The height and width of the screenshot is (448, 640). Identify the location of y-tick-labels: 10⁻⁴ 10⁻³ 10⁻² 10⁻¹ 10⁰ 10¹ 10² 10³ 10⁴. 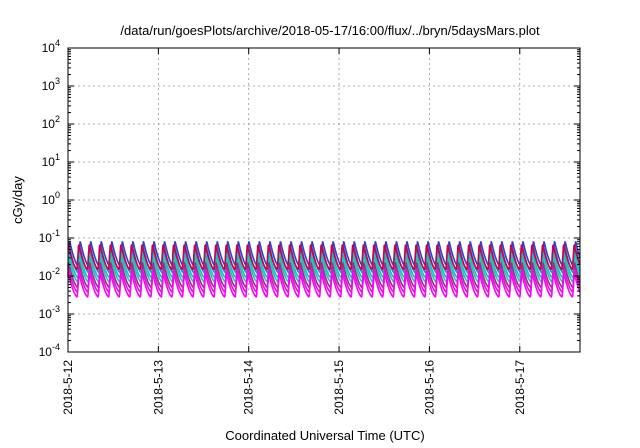
(49, 198).